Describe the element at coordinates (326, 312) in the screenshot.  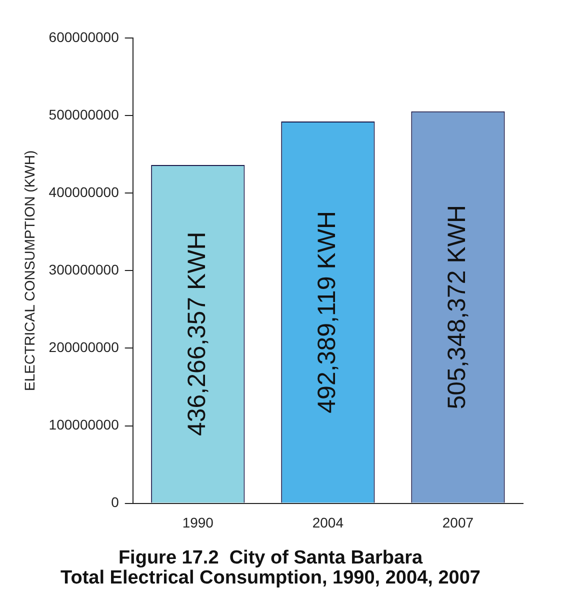
I see `data-label: 492,389,119 KWH` at that location.